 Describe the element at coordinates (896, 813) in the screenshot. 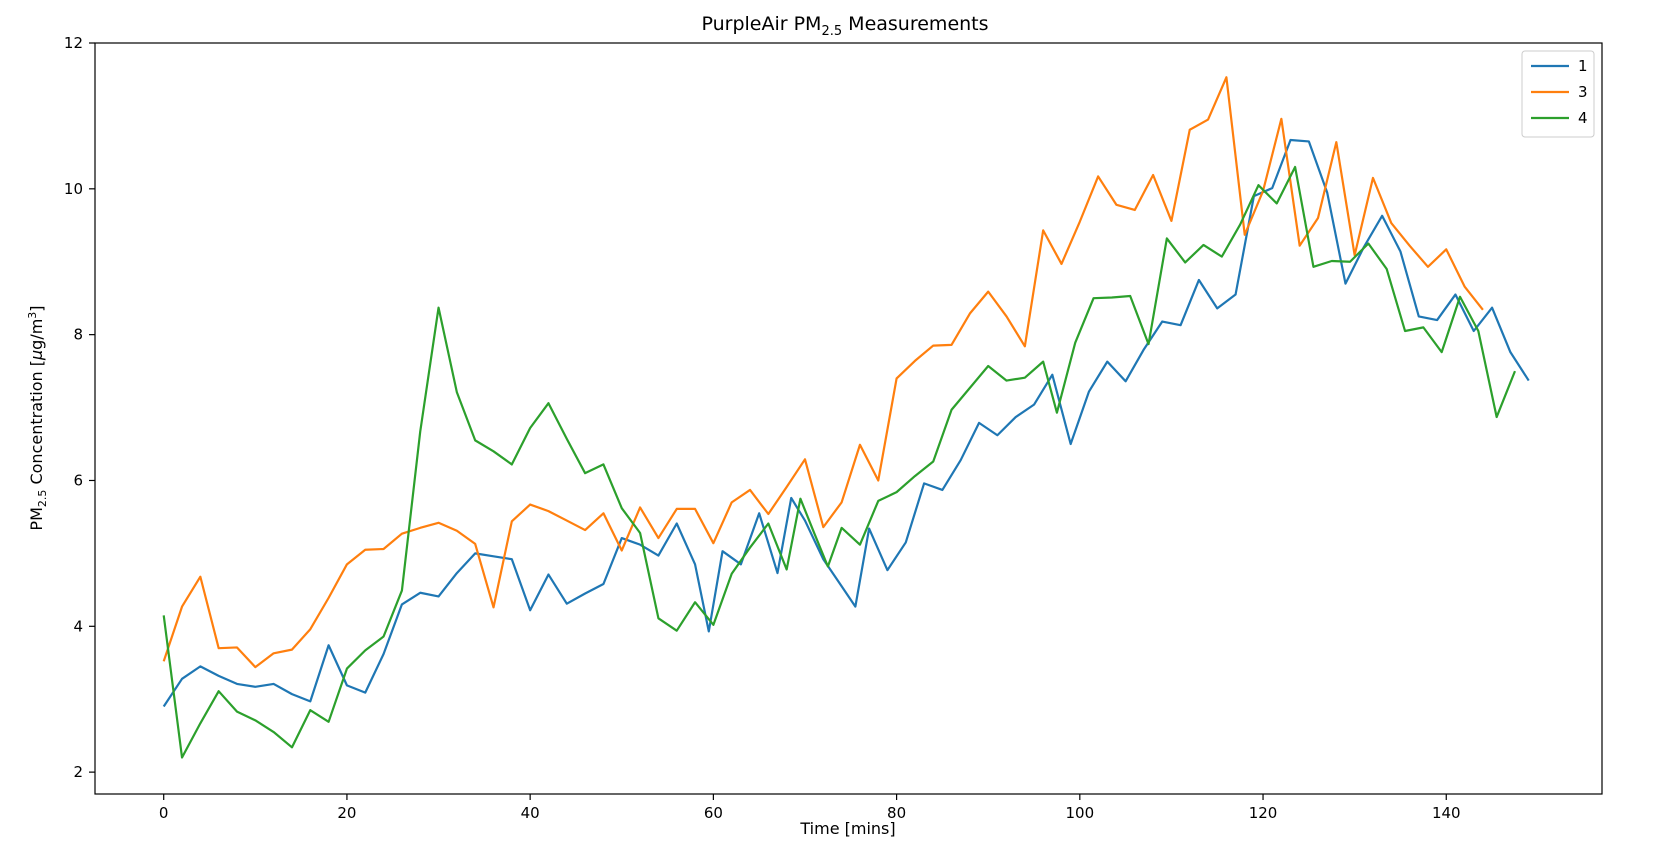

I see `x-tick-label: 80` at that location.